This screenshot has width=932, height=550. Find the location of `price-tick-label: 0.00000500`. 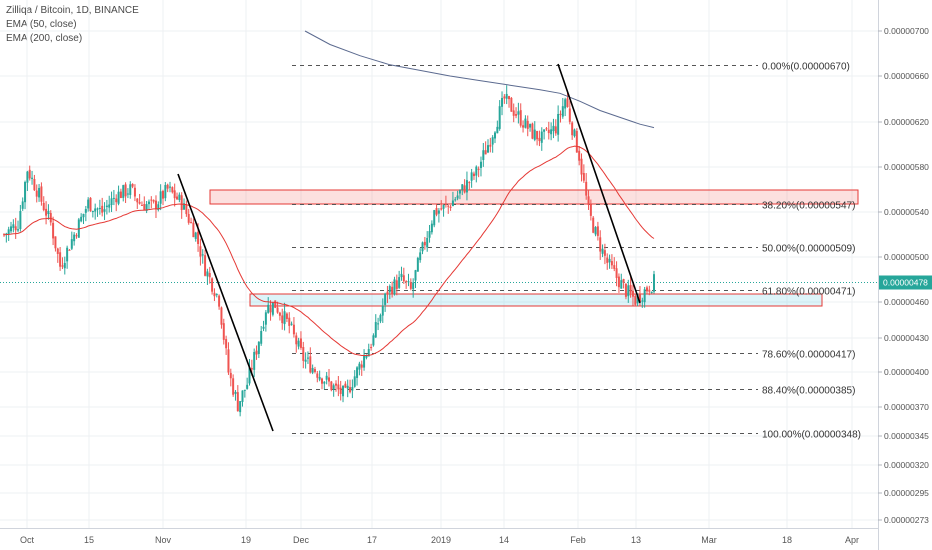

price-tick-label: 0.00000500 is located at coordinates (906, 257).